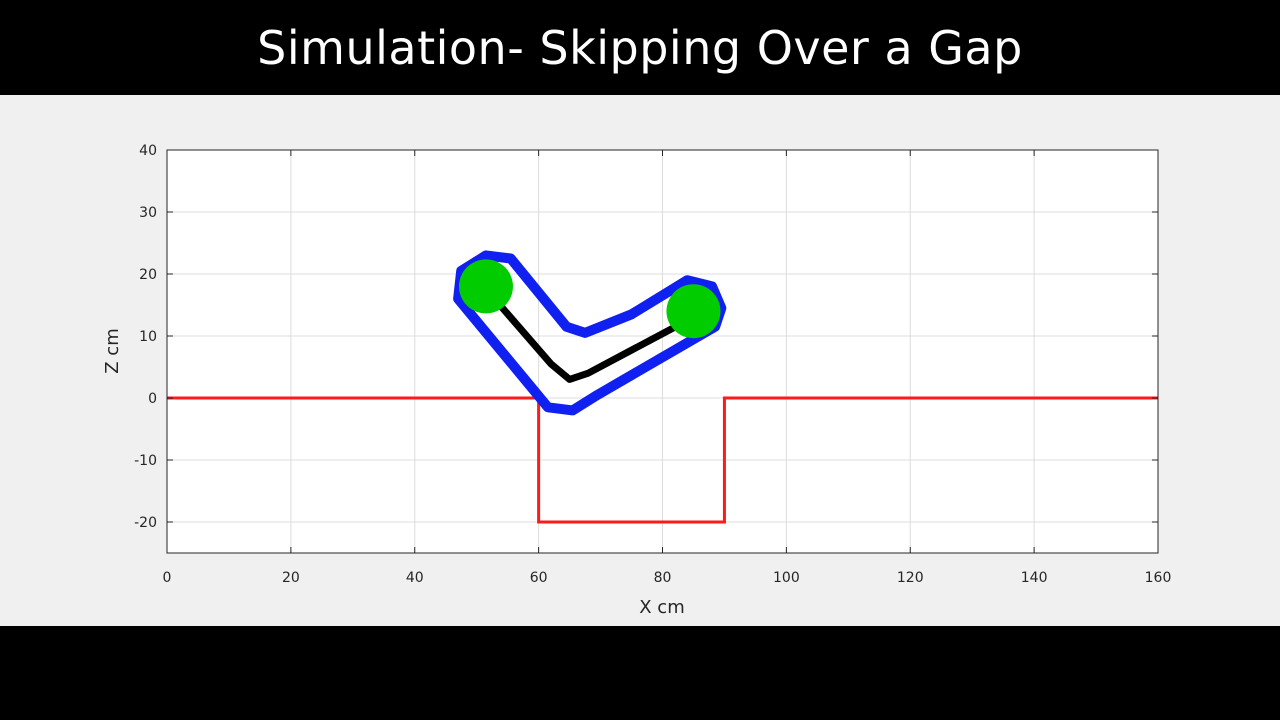 Image resolution: width=1280 pixels, height=720 pixels. What do you see at coordinates (148, 151) in the screenshot?
I see `y-tick-label: 40` at bounding box center [148, 151].